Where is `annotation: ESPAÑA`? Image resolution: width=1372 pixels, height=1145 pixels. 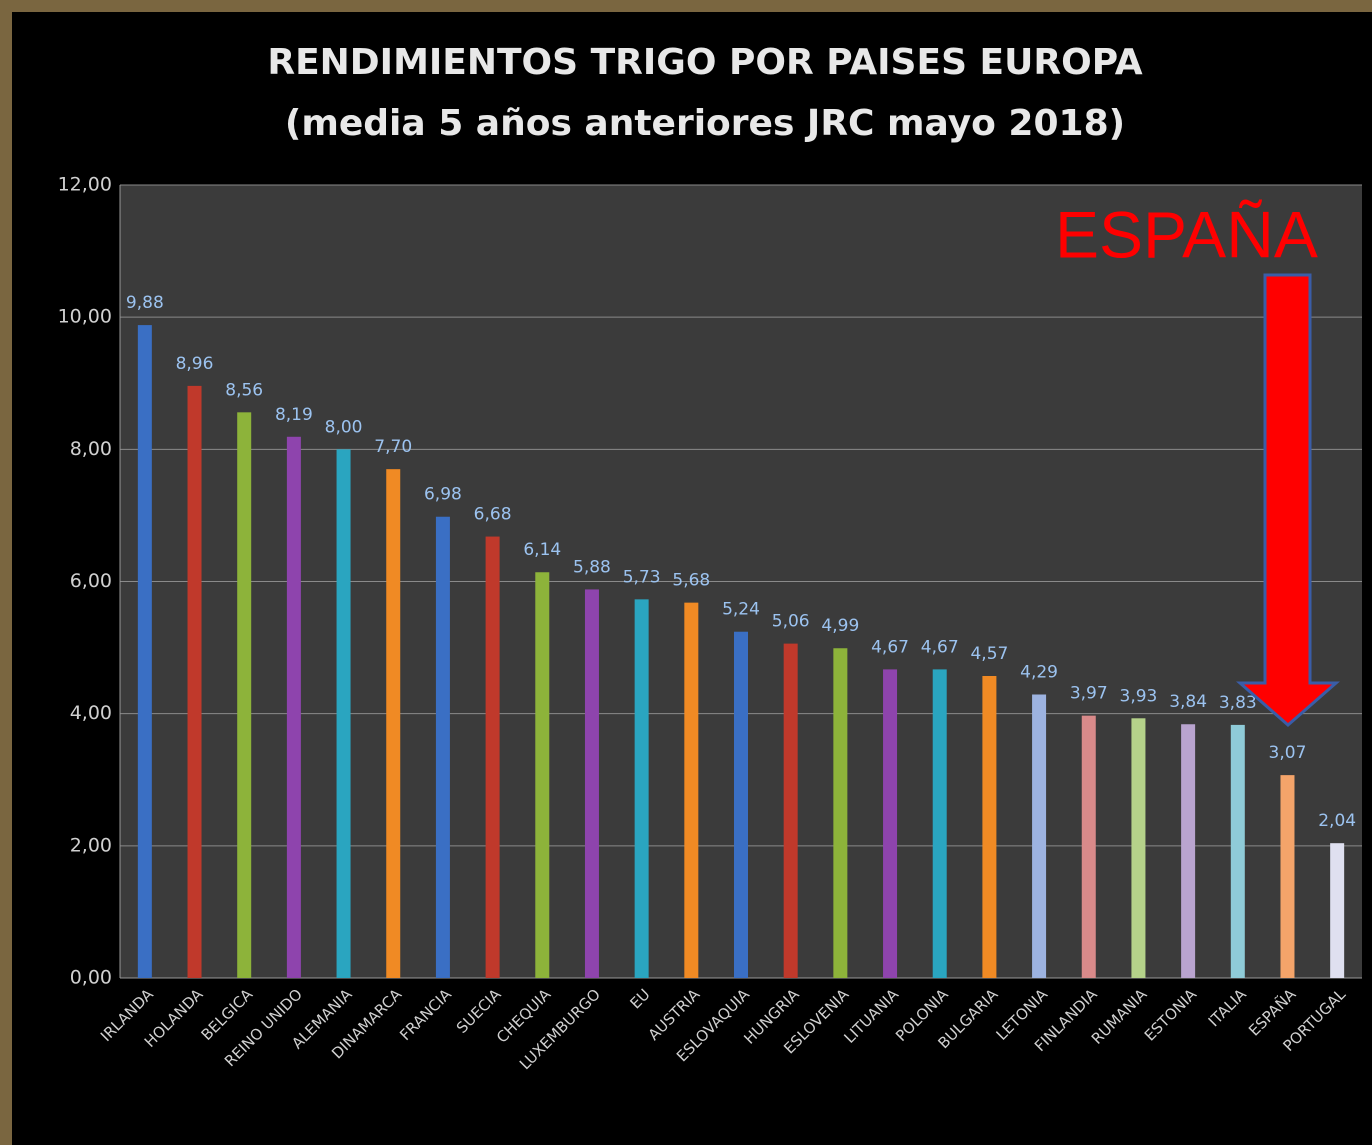 annotation: ESPAÑA is located at coordinates (1186, 234).